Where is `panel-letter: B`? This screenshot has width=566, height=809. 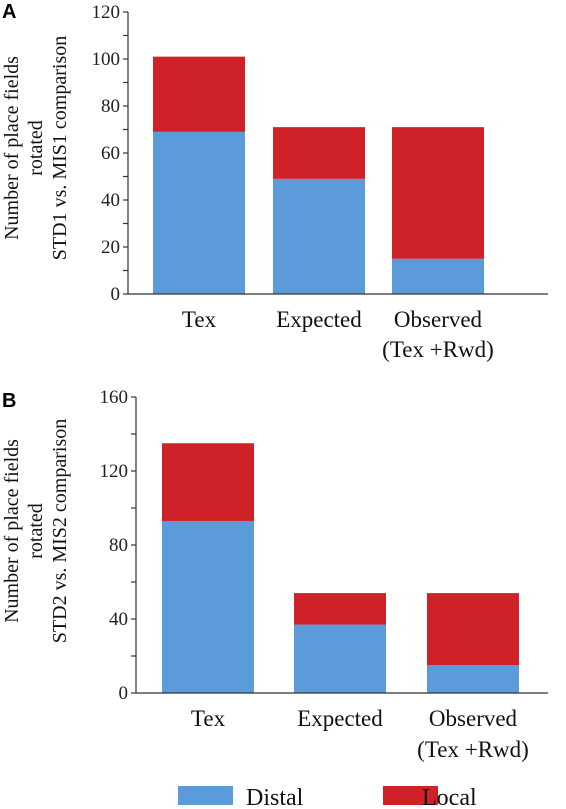
panel-letter: B is located at coordinates (9, 401).